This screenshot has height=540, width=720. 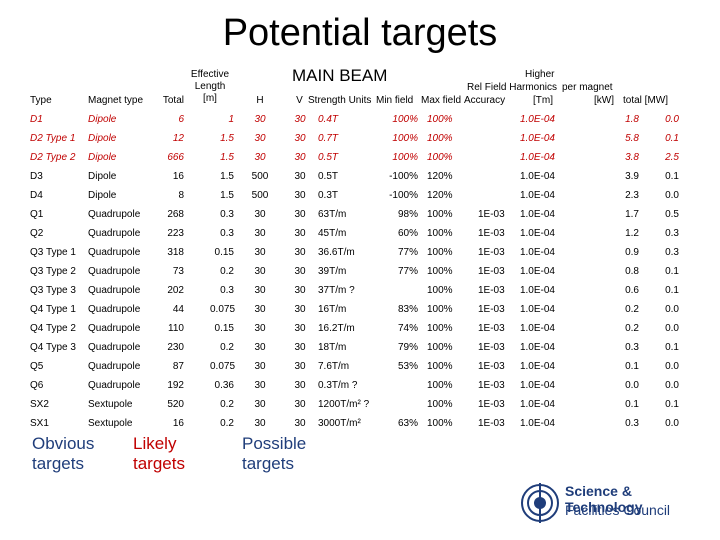 What do you see at coordinates (632, 214) in the screenshot?
I see `cell-kw: 1.7` at bounding box center [632, 214].